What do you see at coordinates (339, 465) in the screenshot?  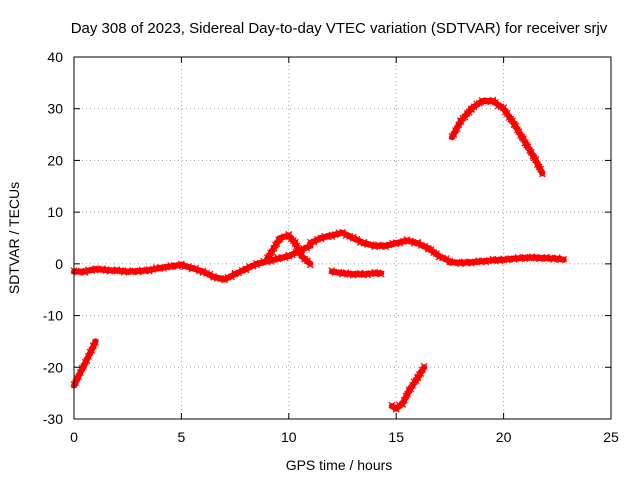 I see `x-axis-label: GPS time / hours` at bounding box center [339, 465].